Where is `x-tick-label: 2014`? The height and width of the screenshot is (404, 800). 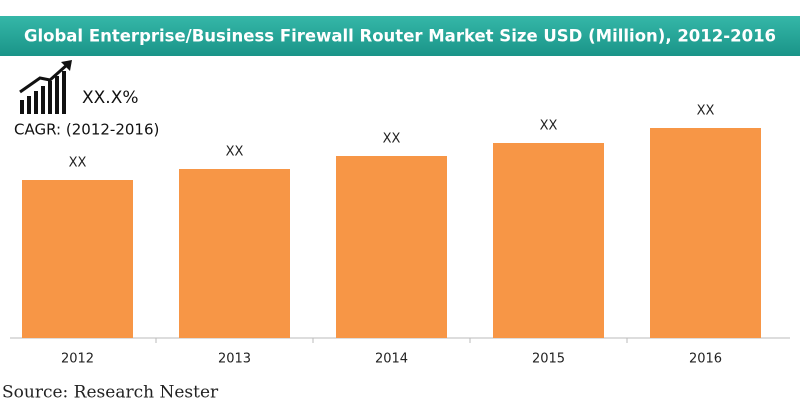 x-tick-label: 2014 is located at coordinates (391, 359).